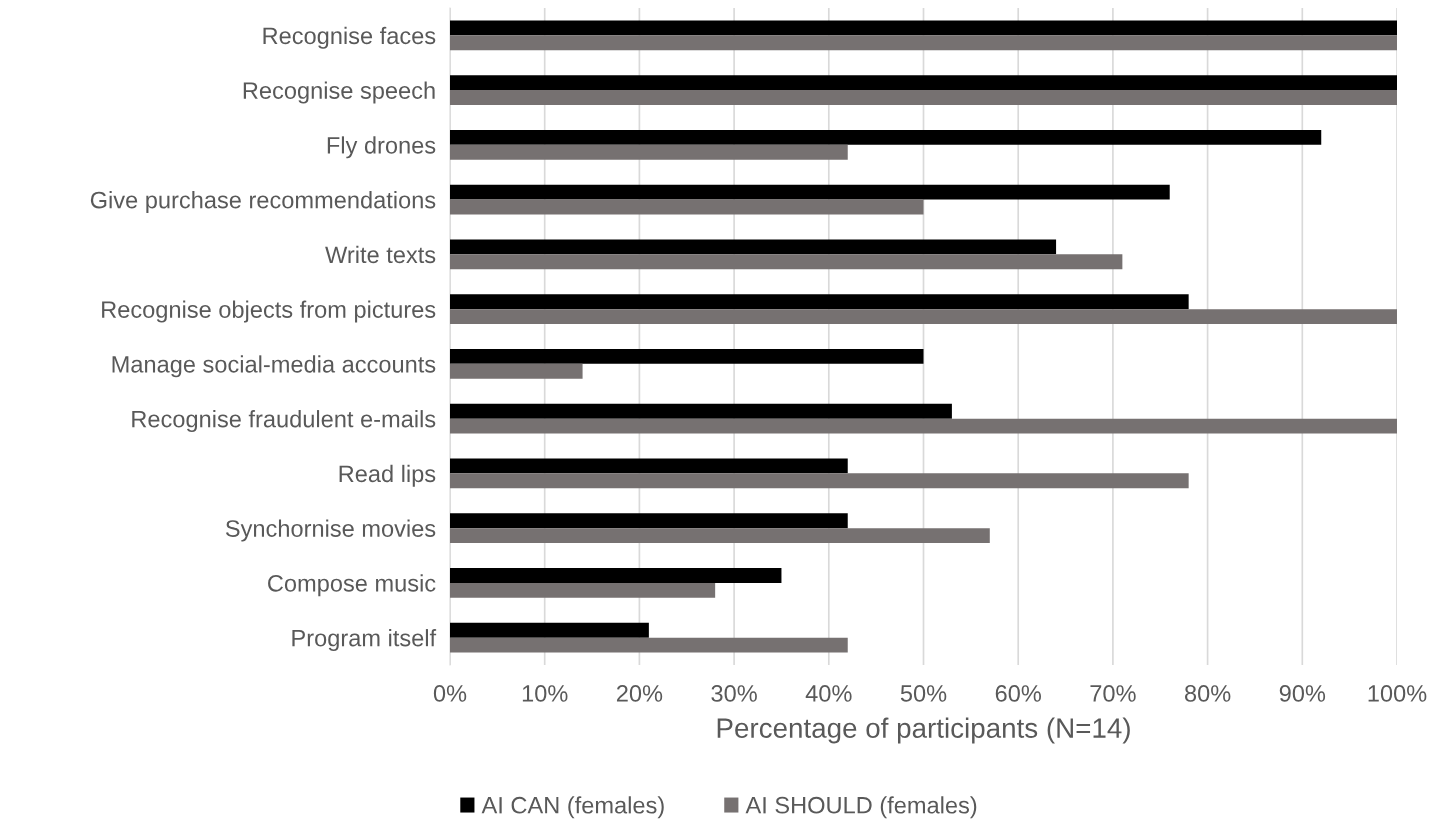 Image resolution: width=1438 pixels, height=820 pixels. Describe the element at coordinates (381, 147) in the screenshot. I see `y-tick-label: Fly drones` at that location.